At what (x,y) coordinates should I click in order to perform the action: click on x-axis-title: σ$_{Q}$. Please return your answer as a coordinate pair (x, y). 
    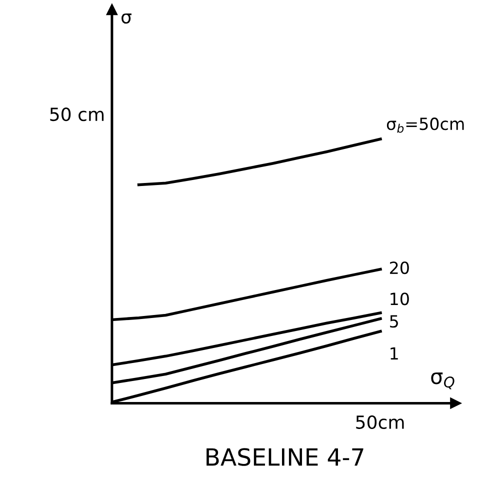
    Looking at the image, I should click on (442, 381).